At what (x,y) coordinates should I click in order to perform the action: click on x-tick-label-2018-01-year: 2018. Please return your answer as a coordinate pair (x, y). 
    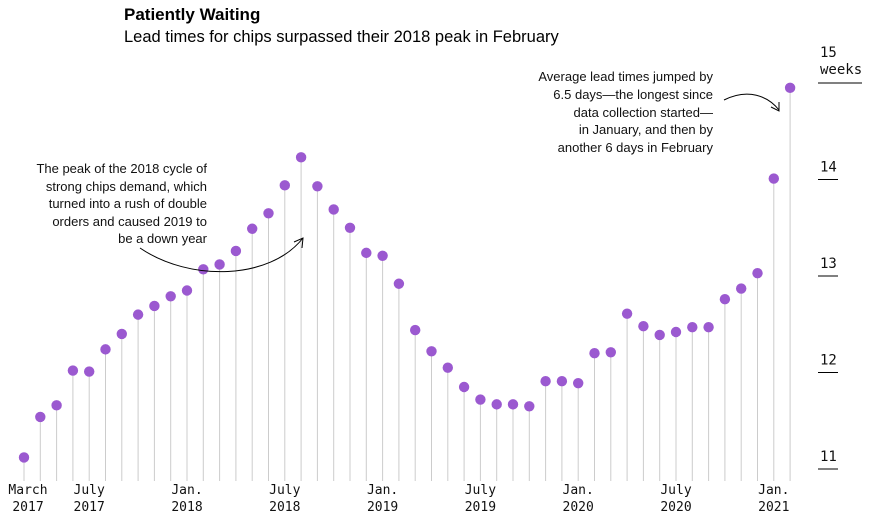
    Looking at the image, I should click on (186, 507).